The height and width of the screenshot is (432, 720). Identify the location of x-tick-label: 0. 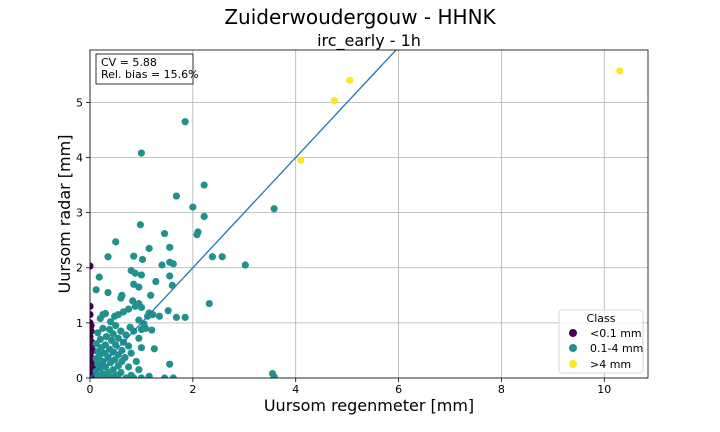
(90, 389).